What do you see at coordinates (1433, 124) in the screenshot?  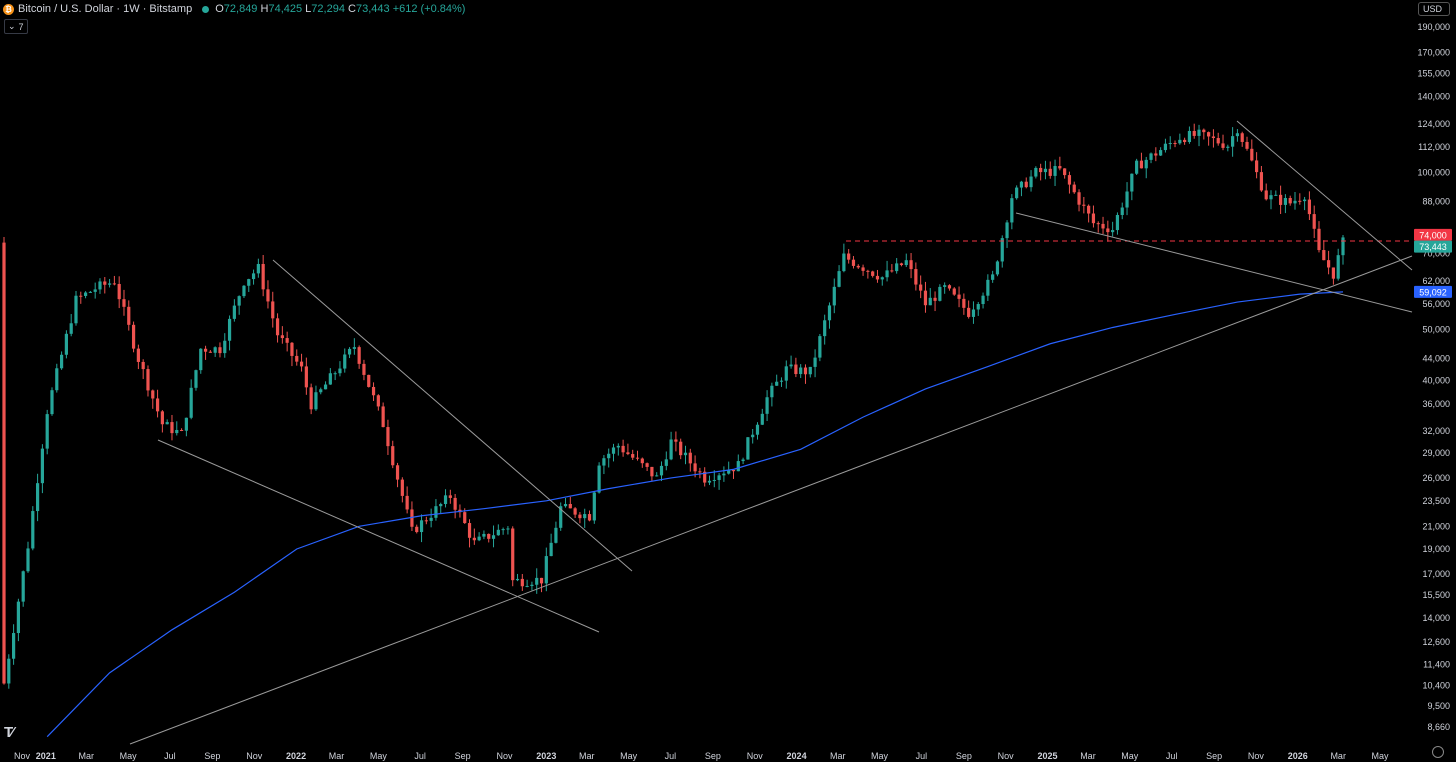 I see `y-tick-label: 124,000` at bounding box center [1433, 124].